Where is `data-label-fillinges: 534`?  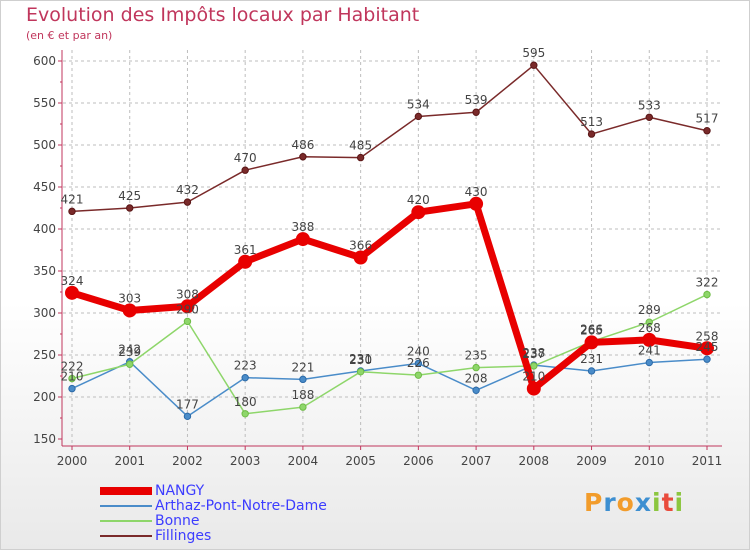 data-label-fillinges: 534 is located at coordinates (418, 104).